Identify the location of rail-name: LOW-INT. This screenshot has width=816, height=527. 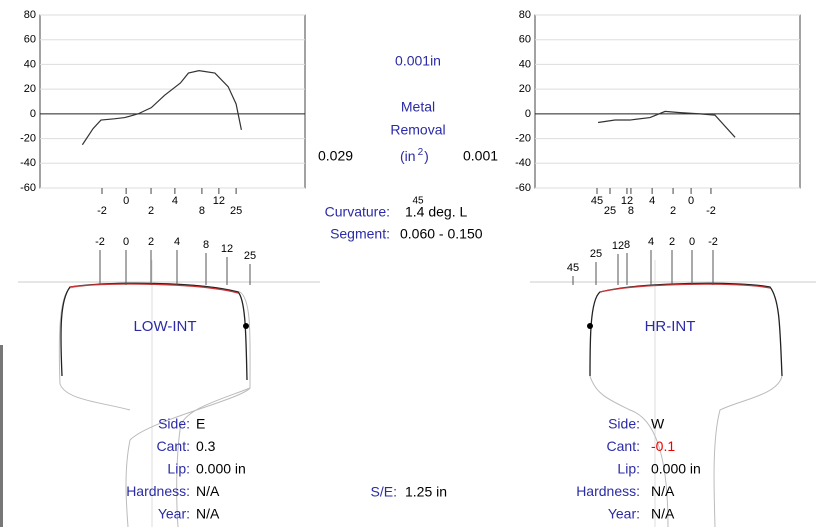
(164, 326).